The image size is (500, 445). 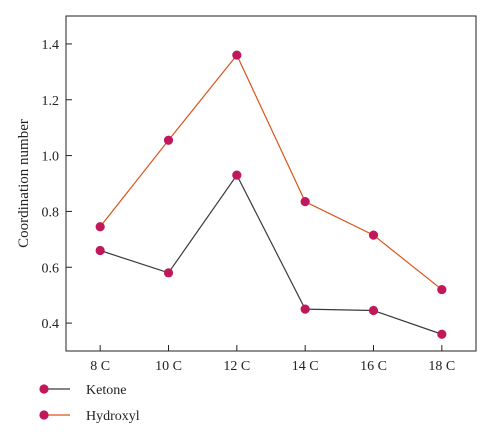 I want to click on x-axis: 8 C 10 C 12 C 14 C 16 C 18 C, so click(x=272, y=359).